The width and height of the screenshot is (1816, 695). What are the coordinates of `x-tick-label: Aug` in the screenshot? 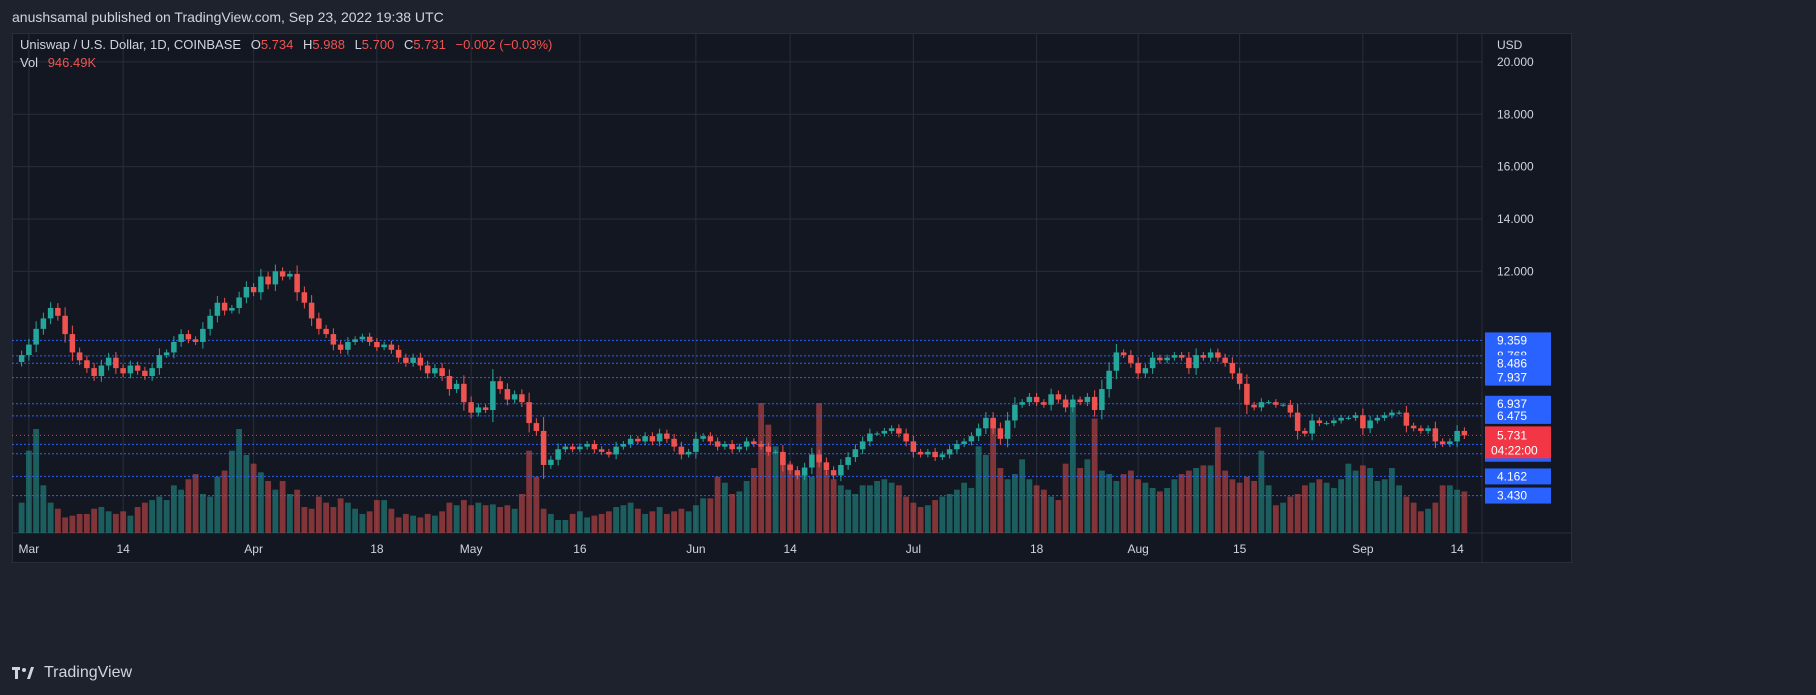 It's located at (1137, 549).